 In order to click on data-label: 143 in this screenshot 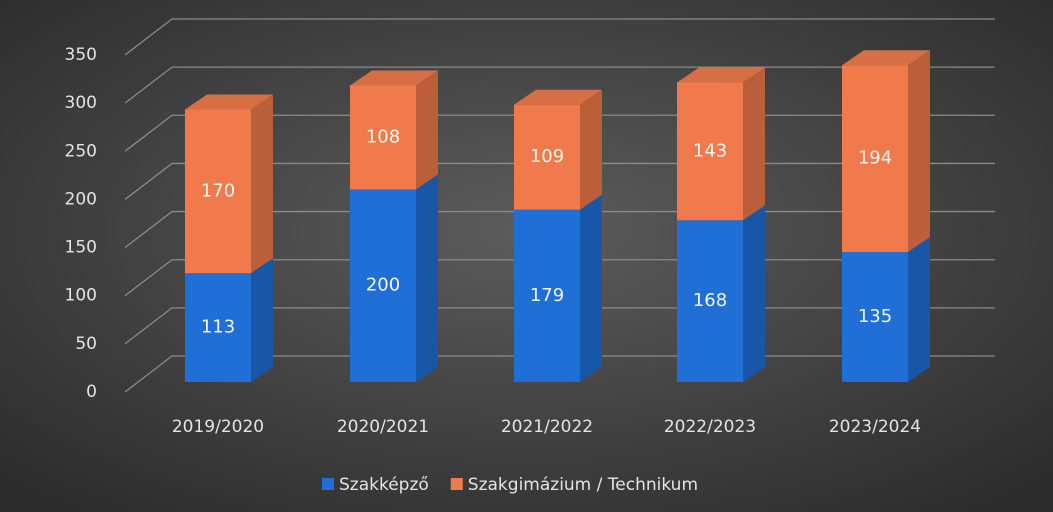, I will do `click(710, 150)`.